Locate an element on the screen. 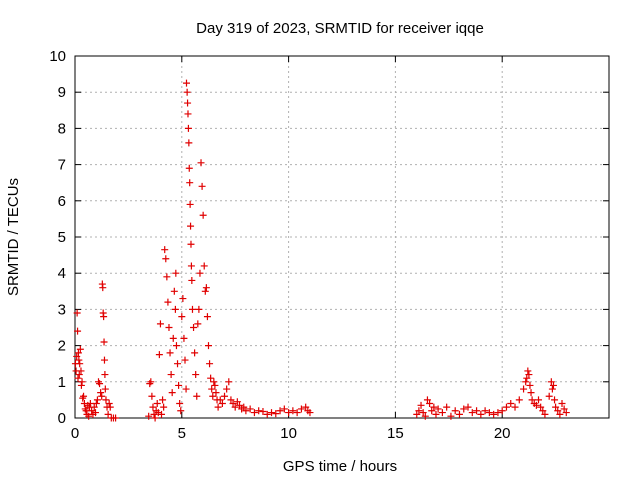 Image resolution: width=640 pixels, height=480 pixels. y-tick-label: 10 is located at coordinates (57, 56).